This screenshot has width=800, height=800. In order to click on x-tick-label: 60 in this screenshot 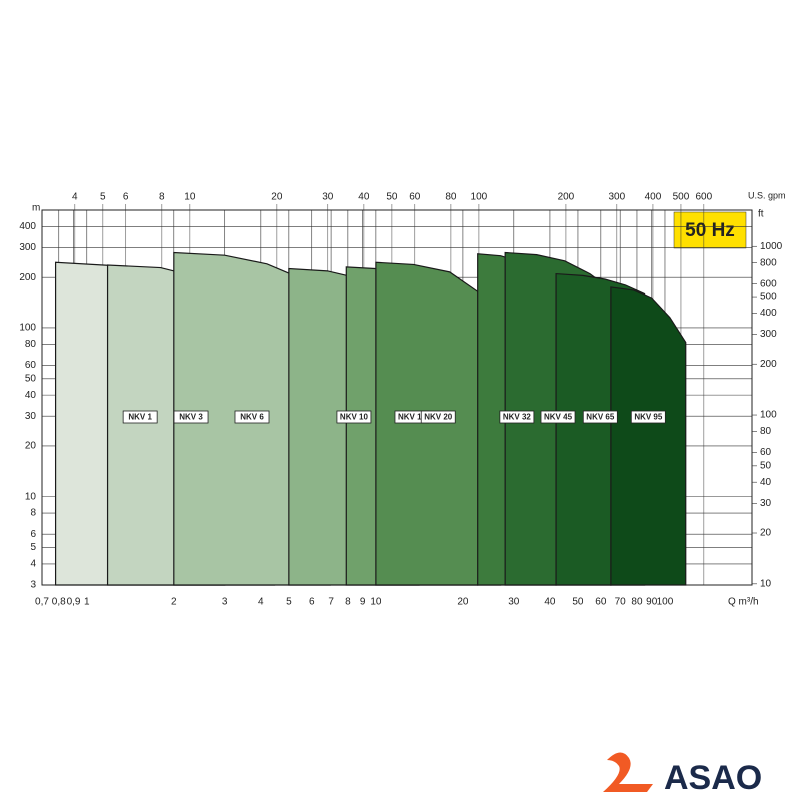, I will do `click(601, 602)`.